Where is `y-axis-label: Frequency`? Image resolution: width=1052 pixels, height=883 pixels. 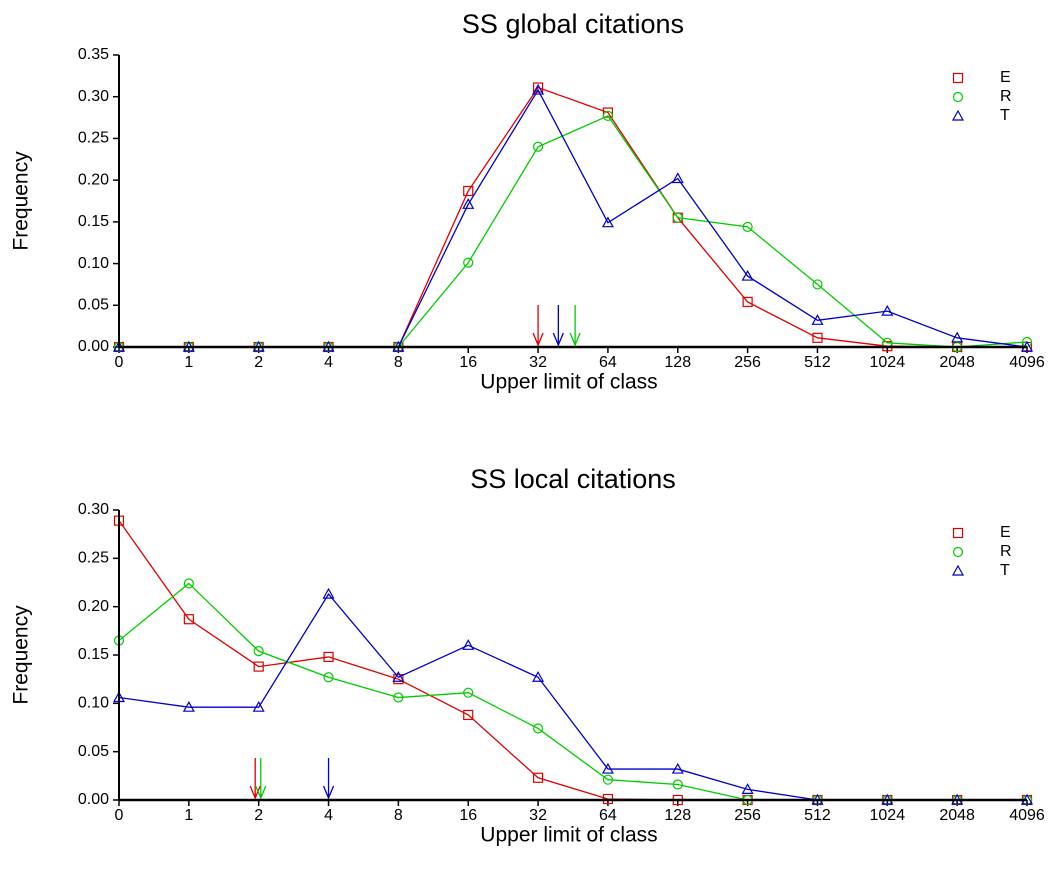
y-axis-label: Frequency is located at coordinates (21, 201).